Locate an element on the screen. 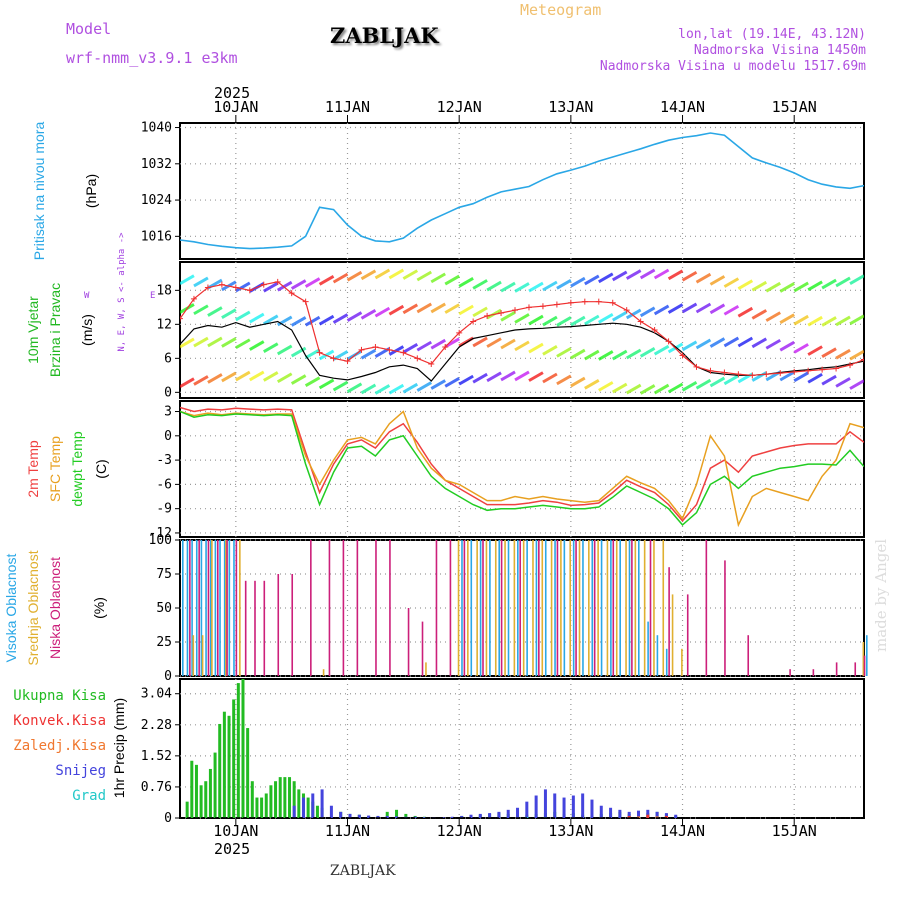 The height and width of the screenshot is (900, 900). cloud-low-label: Niska Oblacnost is located at coordinates (55, 608).